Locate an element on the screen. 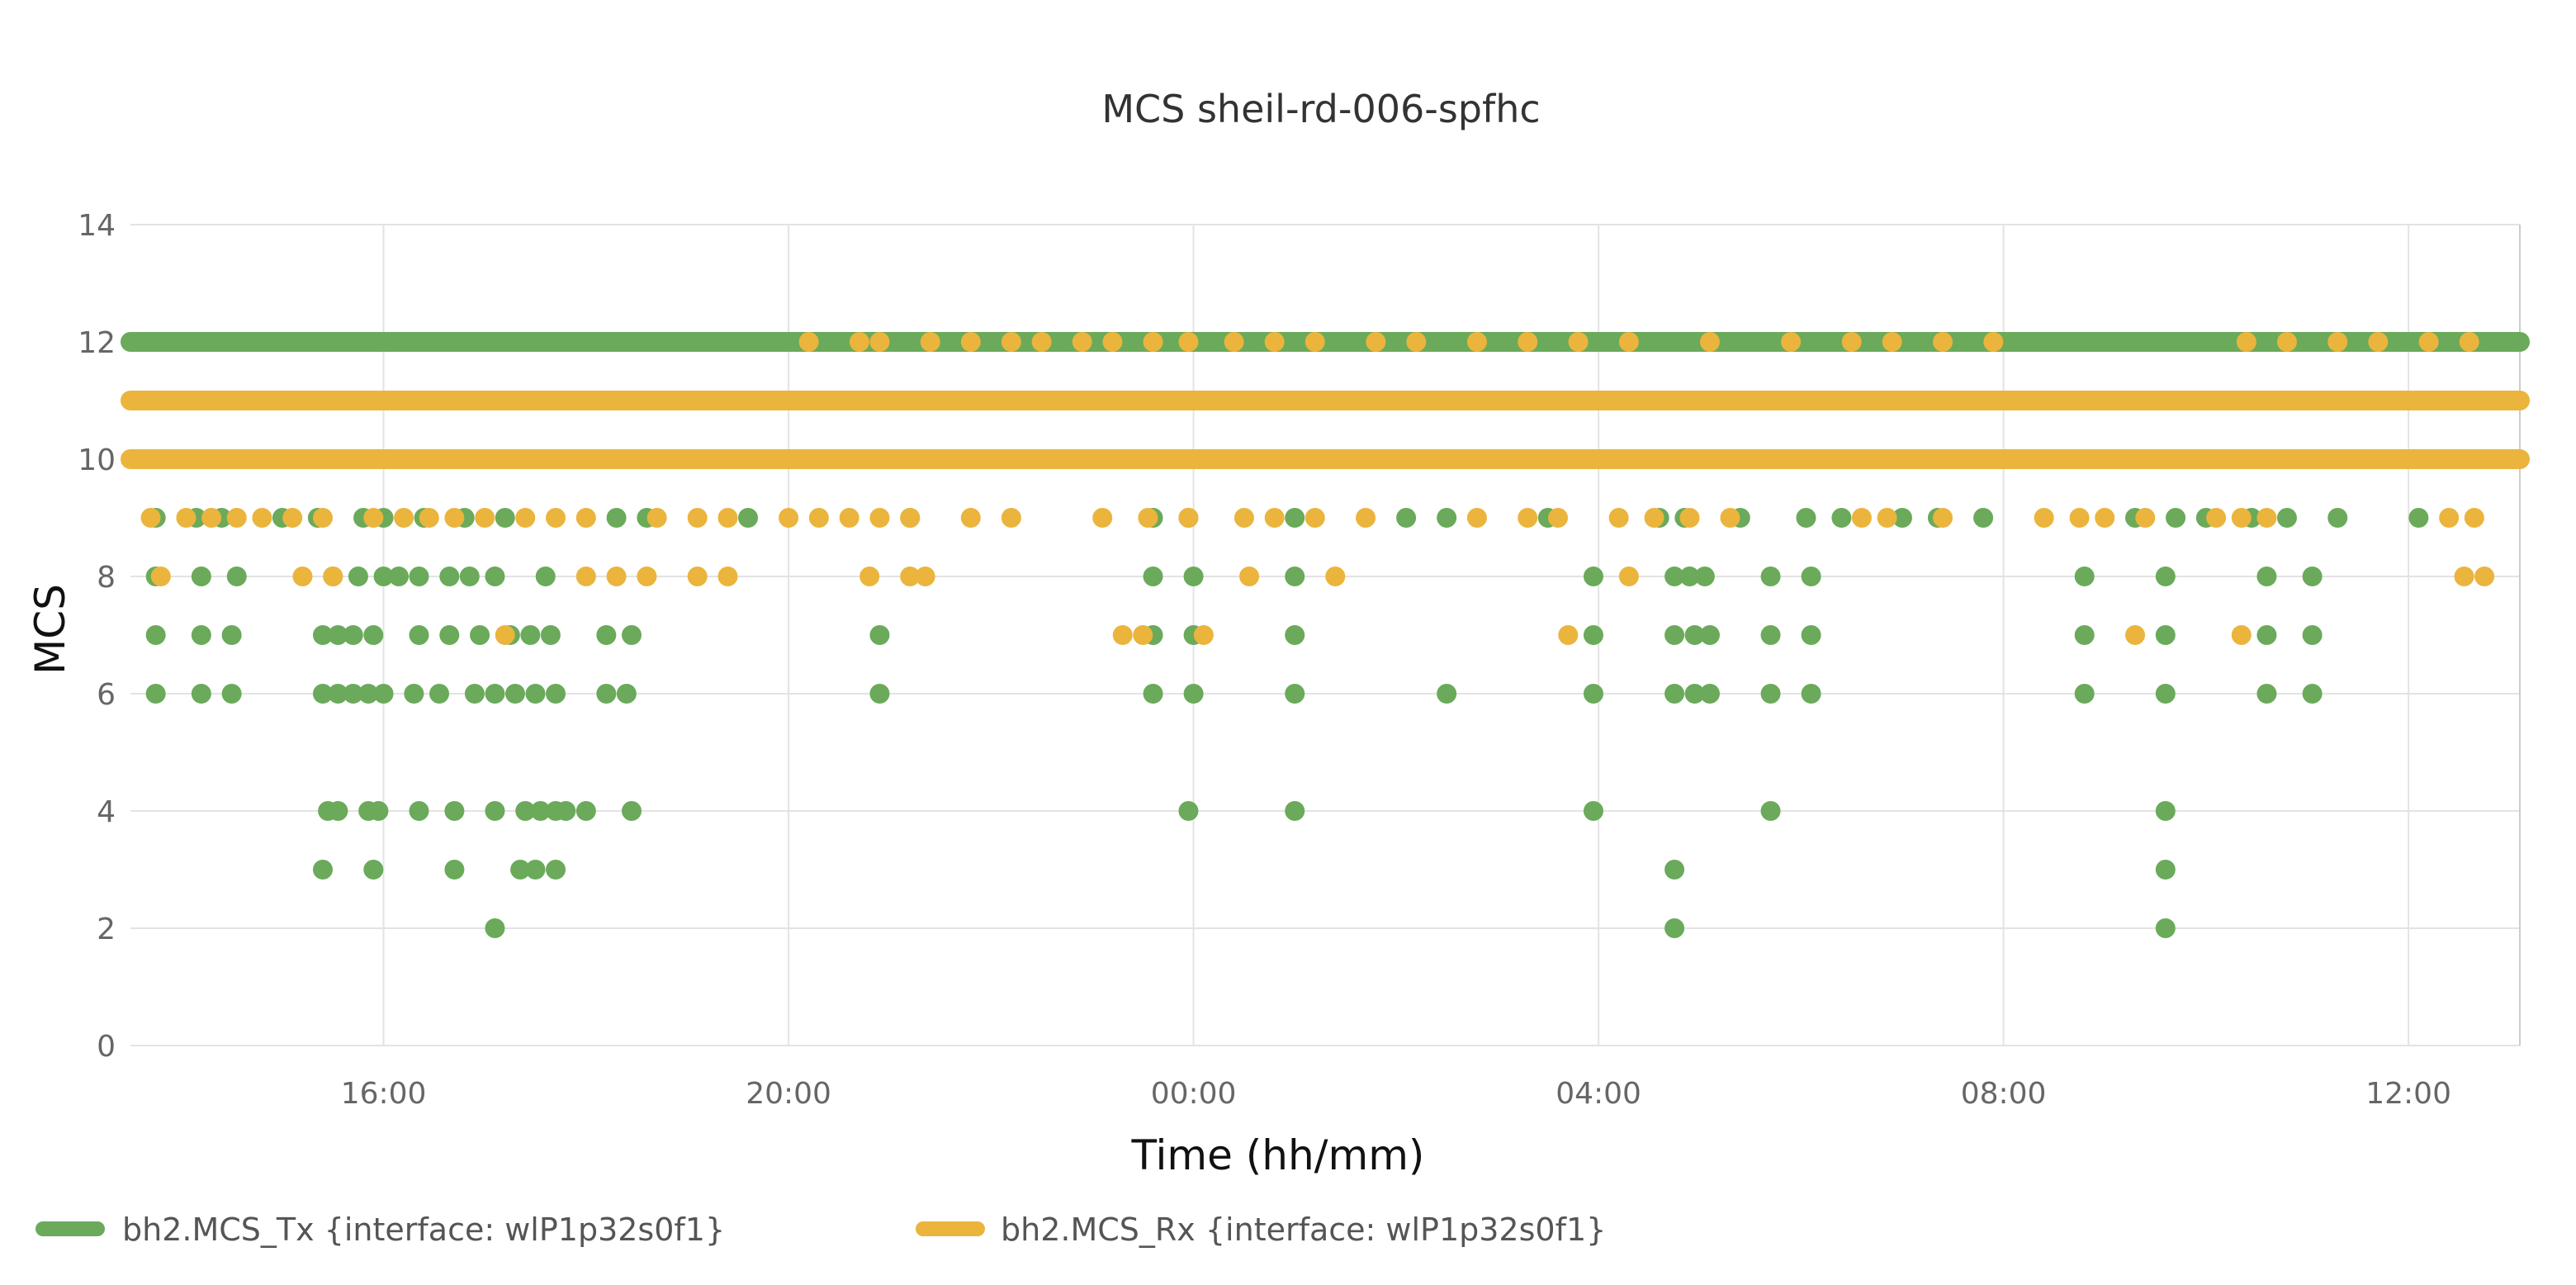 The width and height of the screenshot is (2576, 1285). y-tick-label: 2 is located at coordinates (106, 929).